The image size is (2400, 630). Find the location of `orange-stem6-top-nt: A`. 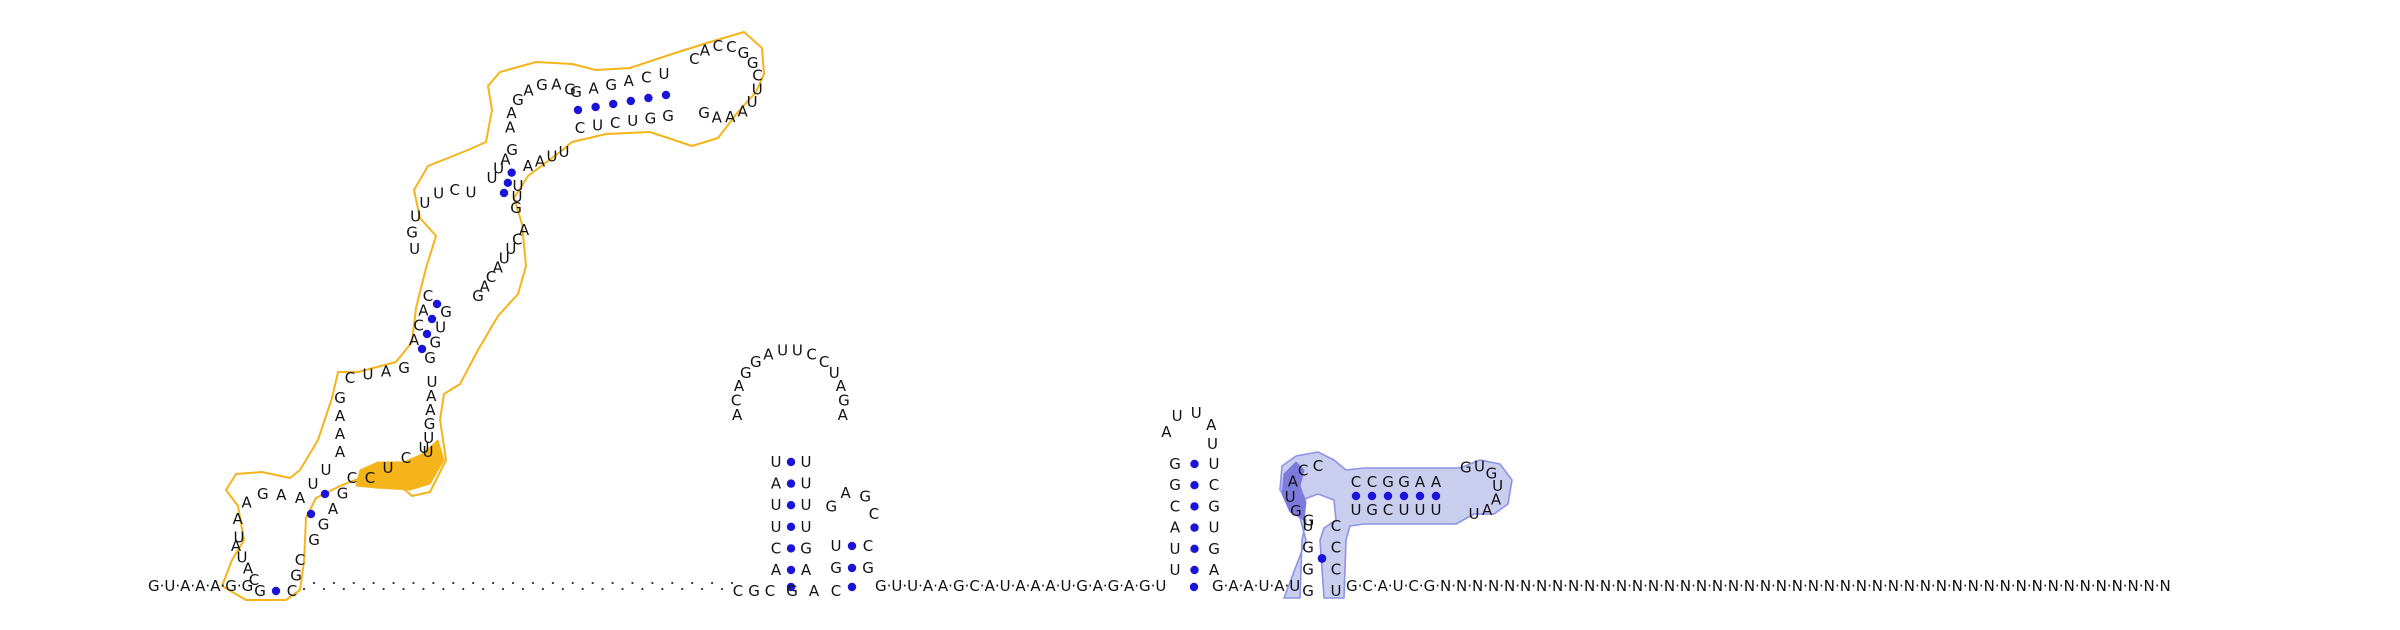

orange-stem6-top-nt: A is located at coordinates (593, 88).